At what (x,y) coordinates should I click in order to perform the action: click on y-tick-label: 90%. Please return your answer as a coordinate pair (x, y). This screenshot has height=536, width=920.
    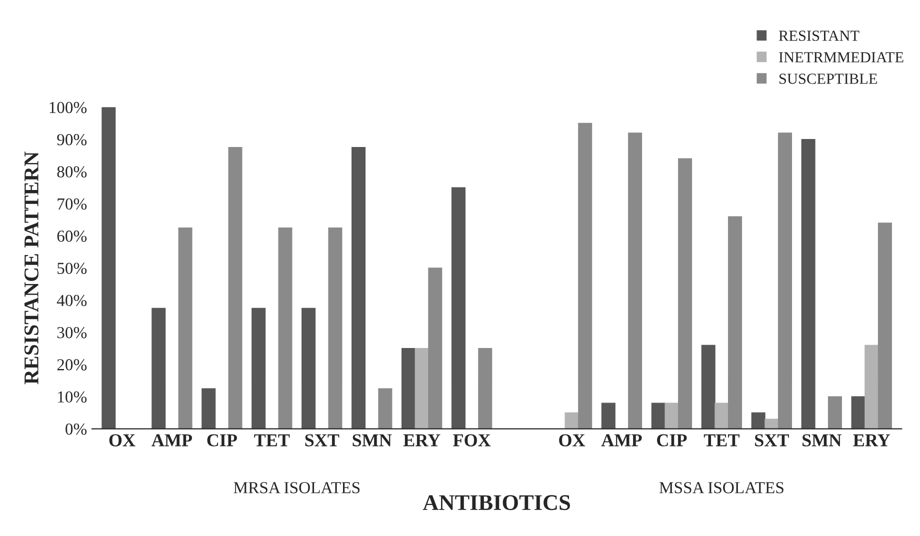
    Looking at the image, I should click on (72, 140).